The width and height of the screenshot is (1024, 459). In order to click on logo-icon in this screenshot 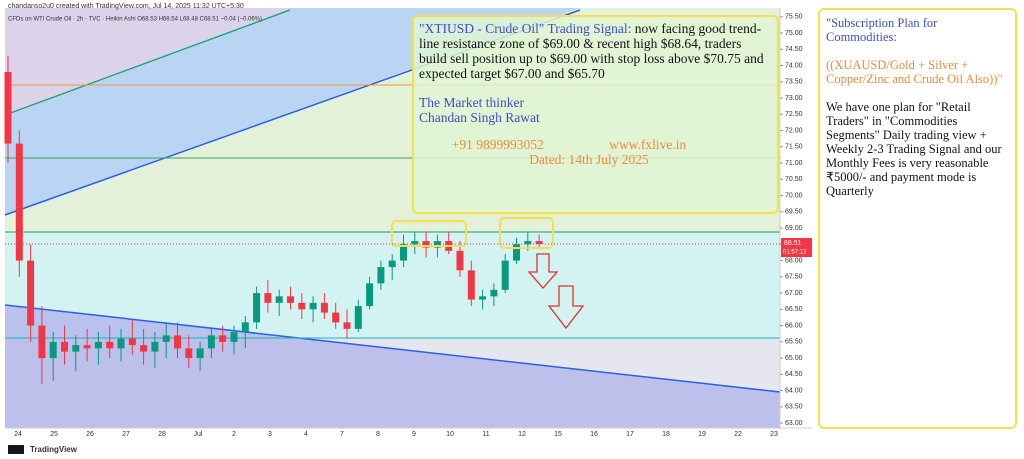, I will do `click(16, 449)`.